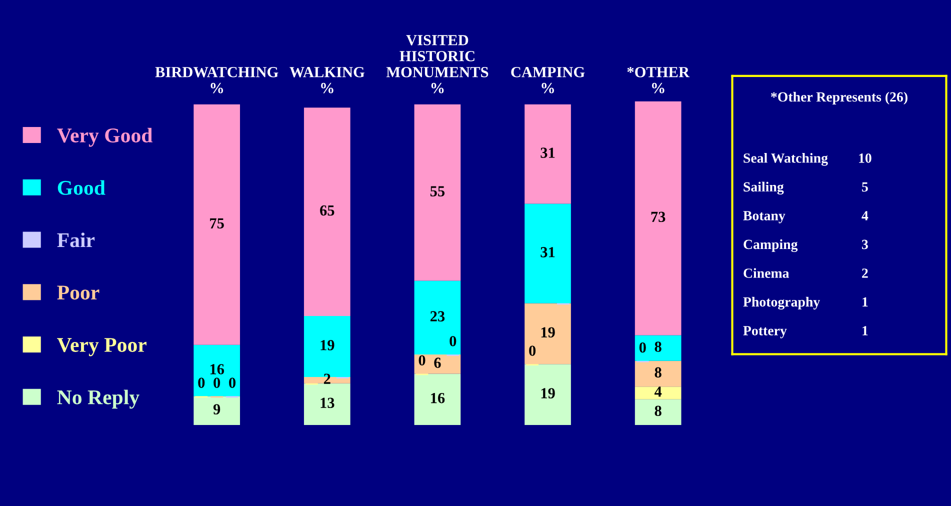 The image size is (951, 506). What do you see at coordinates (104, 137) in the screenshot?
I see `legend-label: Very Good` at bounding box center [104, 137].